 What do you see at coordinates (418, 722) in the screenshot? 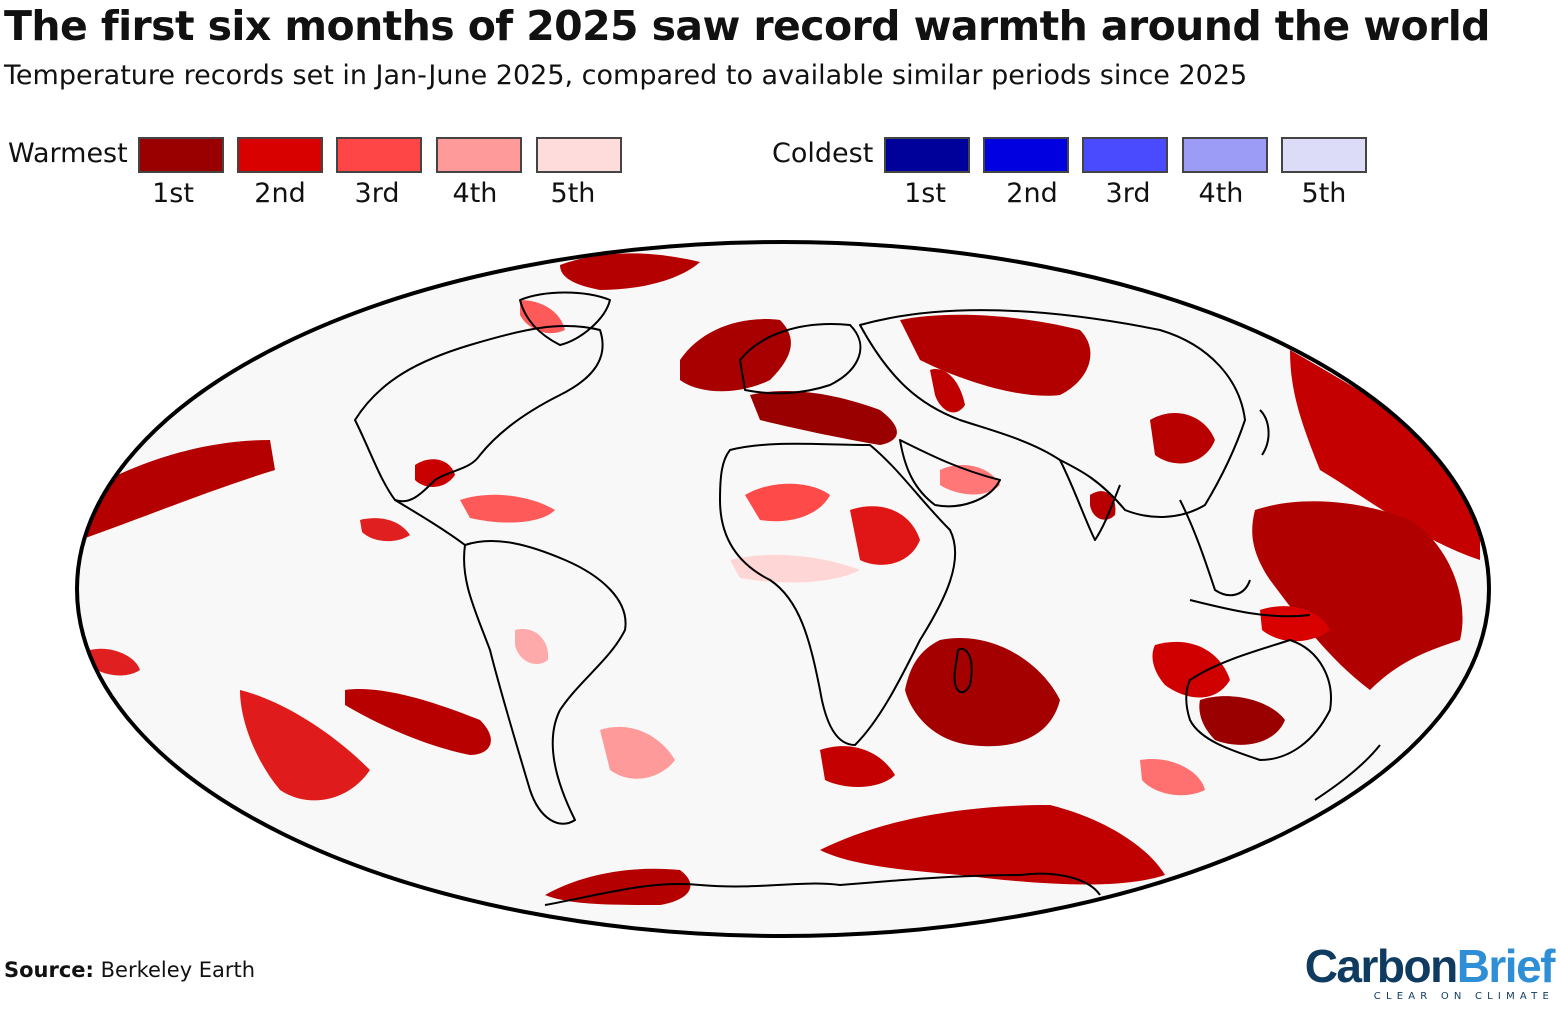
I see `anomaly-south-pacific-central` at bounding box center [418, 722].